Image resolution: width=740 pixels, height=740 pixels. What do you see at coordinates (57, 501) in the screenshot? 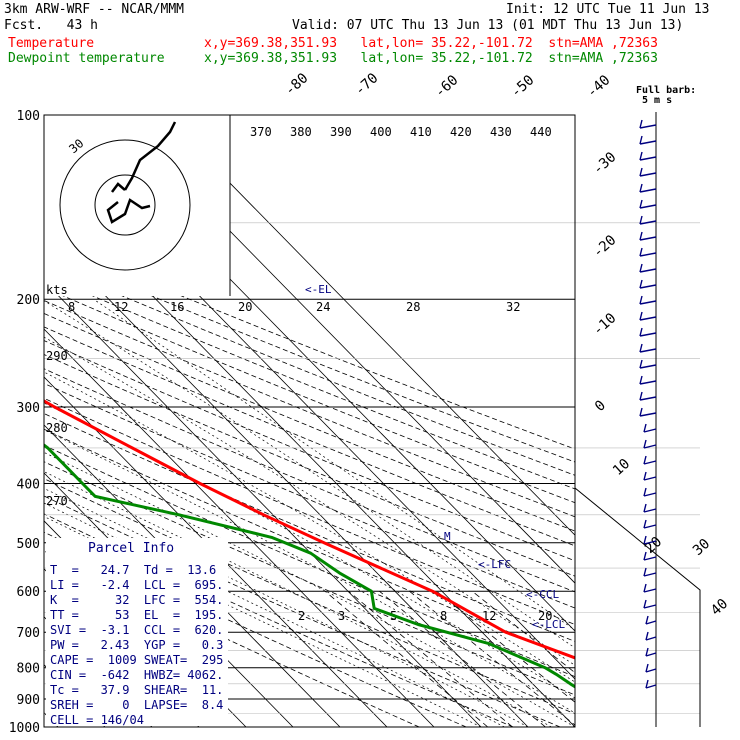
I see `theta-label: 270` at bounding box center [57, 501].